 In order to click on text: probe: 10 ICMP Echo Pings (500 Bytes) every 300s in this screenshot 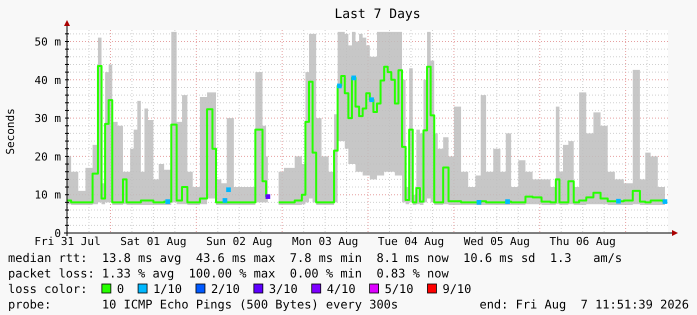, I will do `click(203, 305)`.